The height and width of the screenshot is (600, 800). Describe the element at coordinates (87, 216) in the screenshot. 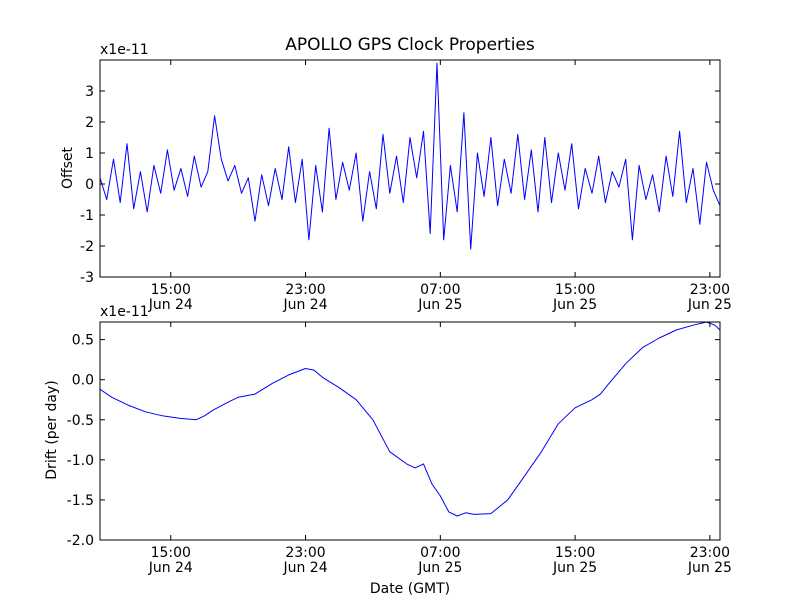

I see `ytick-label: -1` at that location.